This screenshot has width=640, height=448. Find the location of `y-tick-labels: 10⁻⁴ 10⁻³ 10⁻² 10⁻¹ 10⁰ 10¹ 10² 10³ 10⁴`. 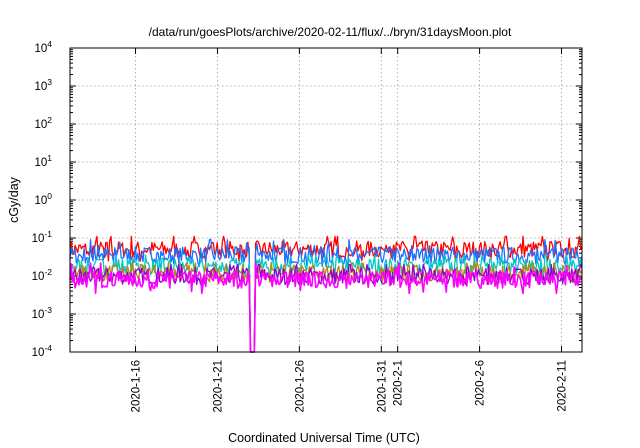

y-tick-labels: 10⁻⁴ 10⁻³ 10⁻² 10⁻¹ 10⁰ 10¹ 10² 10³ 10⁴ is located at coordinates (42, 199).